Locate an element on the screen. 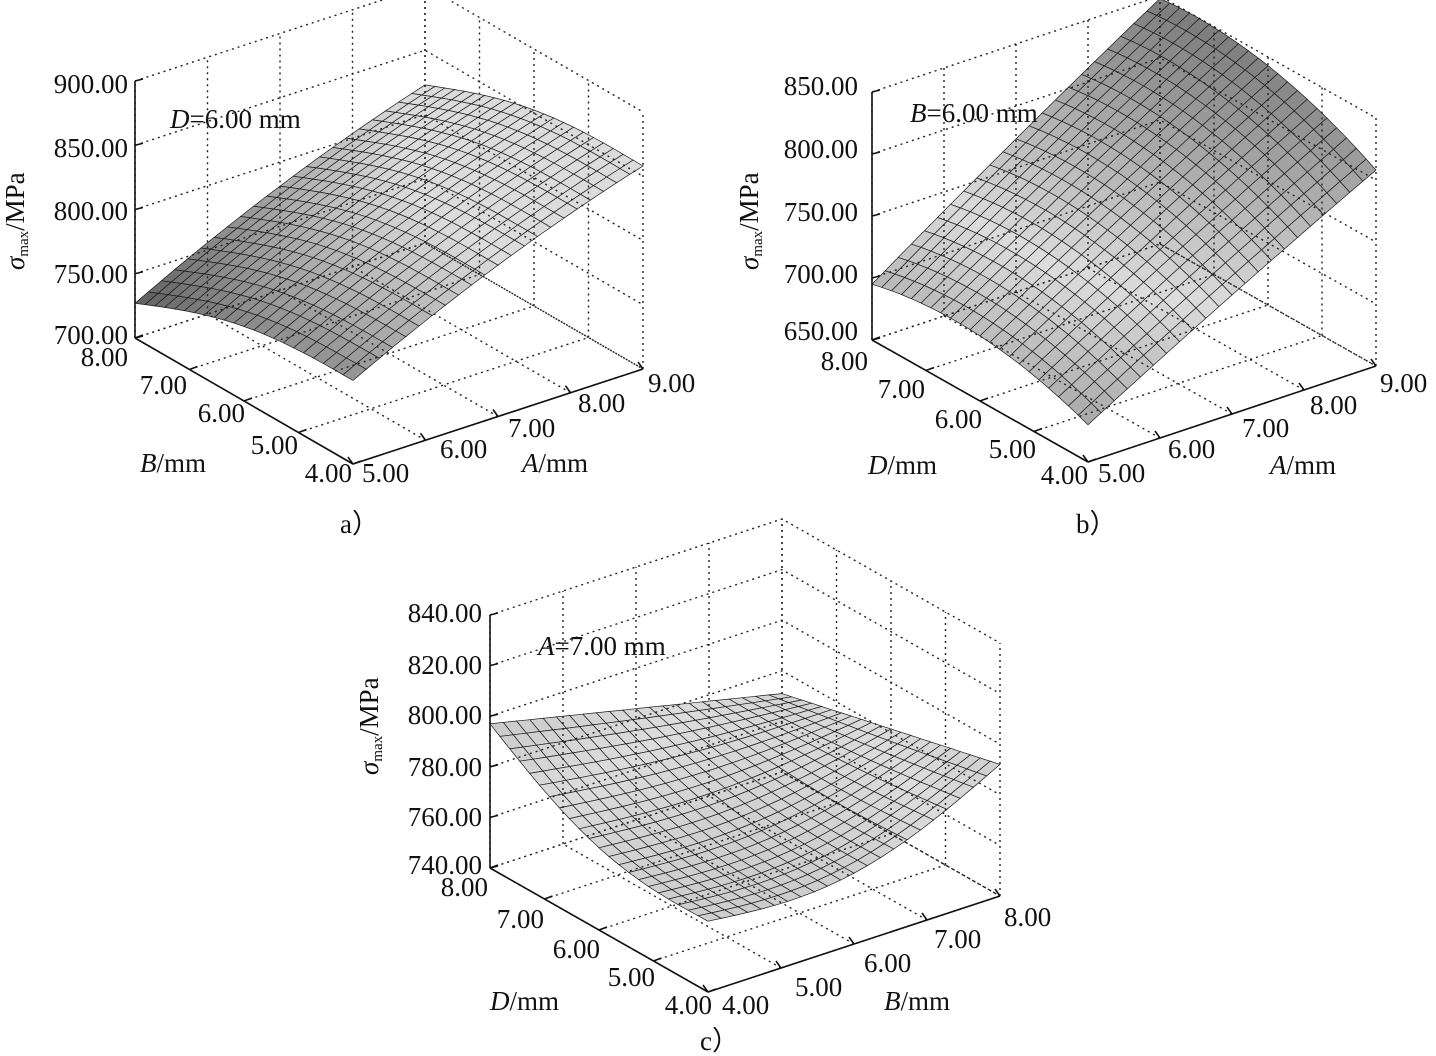  z-tick-label: 740.00 is located at coordinates (445, 865).